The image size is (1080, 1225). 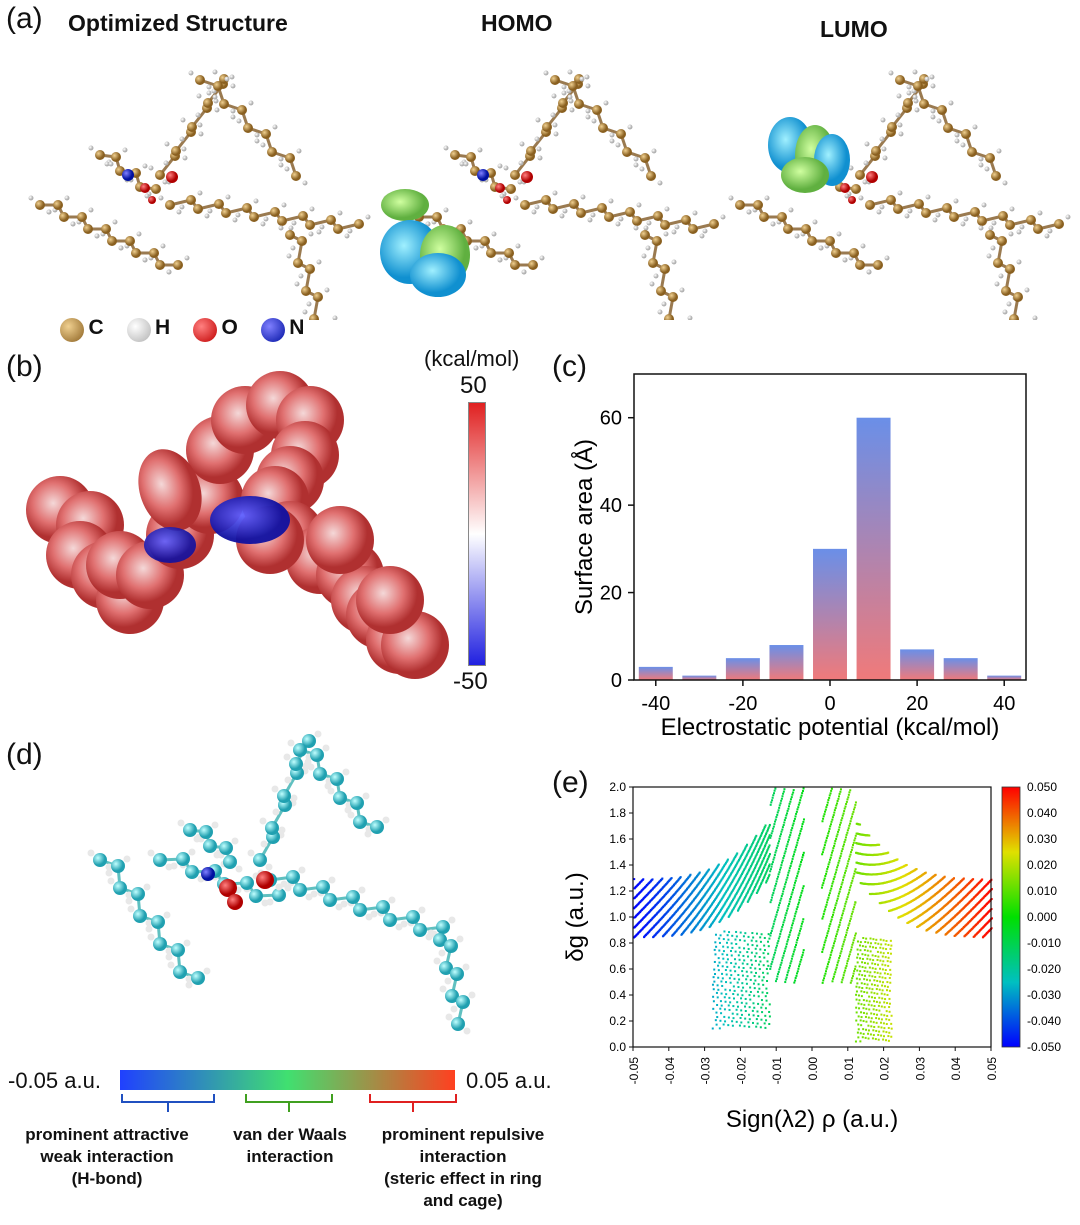 I want to click on esp-colorbar, so click(x=477, y=534).